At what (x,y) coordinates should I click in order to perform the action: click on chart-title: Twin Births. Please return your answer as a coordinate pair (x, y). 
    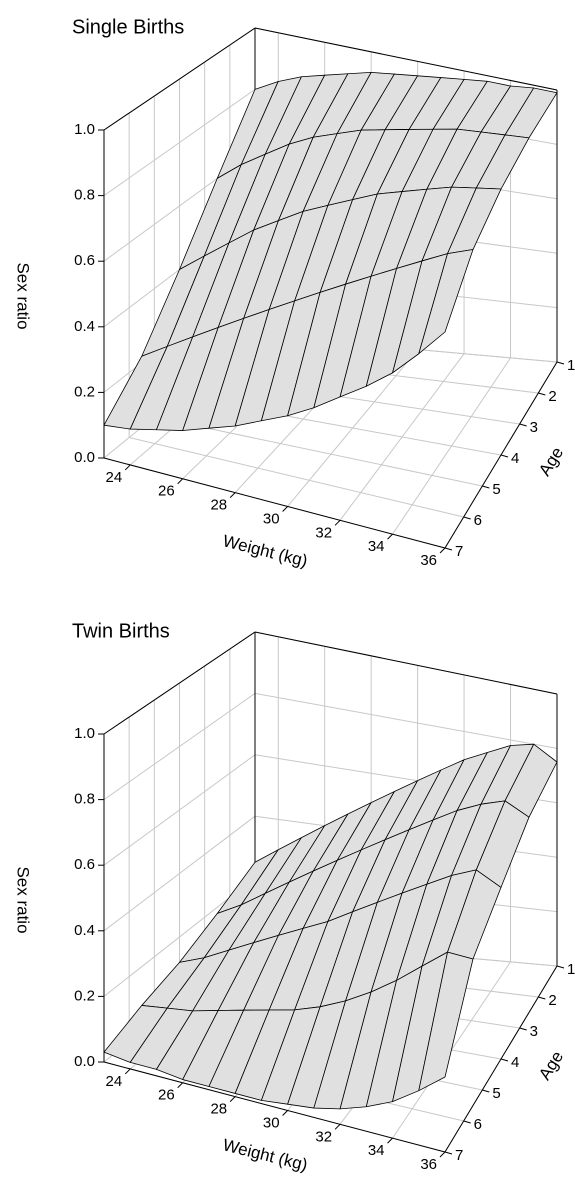
    Looking at the image, I should click on (121, 631).